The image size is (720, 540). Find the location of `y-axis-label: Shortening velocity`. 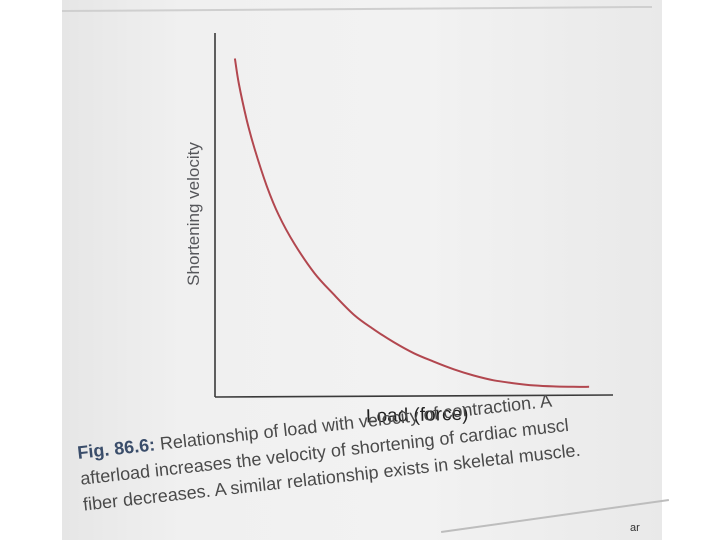

y-axis-label: Shortening velocity is located at coordinates (193, 214).